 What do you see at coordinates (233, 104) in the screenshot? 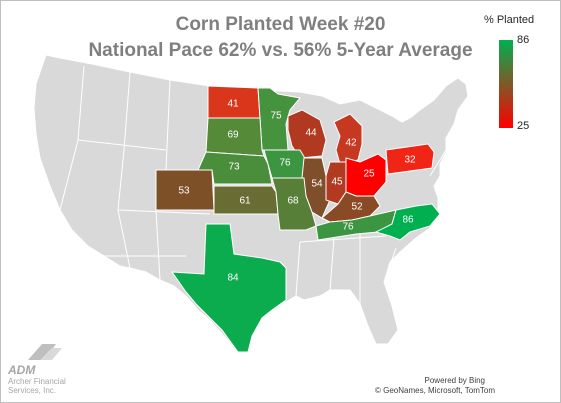
I see `label-north-dakota: 41` at bounding box center [233, 104].